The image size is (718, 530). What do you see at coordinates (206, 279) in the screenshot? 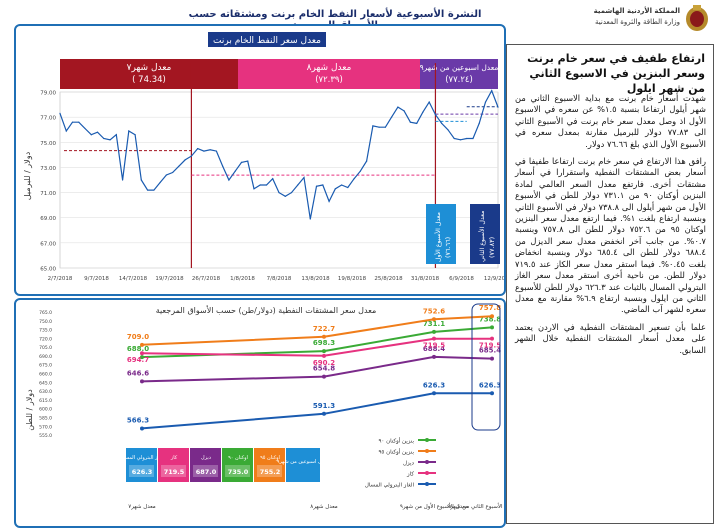
I see `x-tick-label: 26/7/2018` at bounding box center [206, 279].